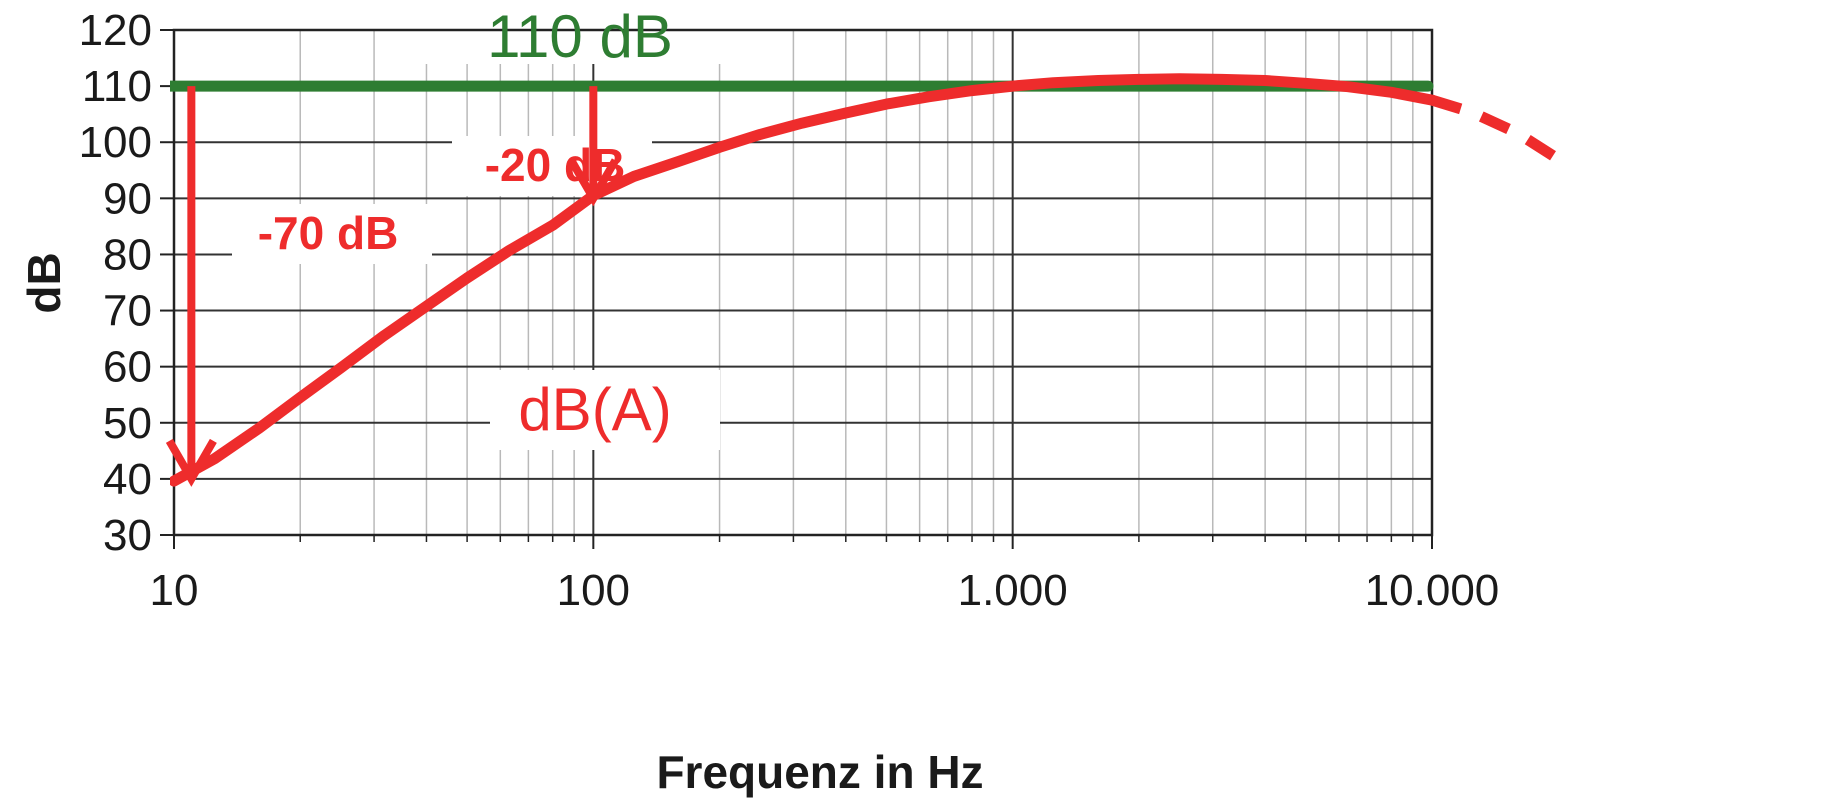 This screenshot has height=798, width=1836. What do you see at coordinates (191, 462) in the screenshot?
I see `arrow-minus-70db-head` at bounding box center [191, 462].